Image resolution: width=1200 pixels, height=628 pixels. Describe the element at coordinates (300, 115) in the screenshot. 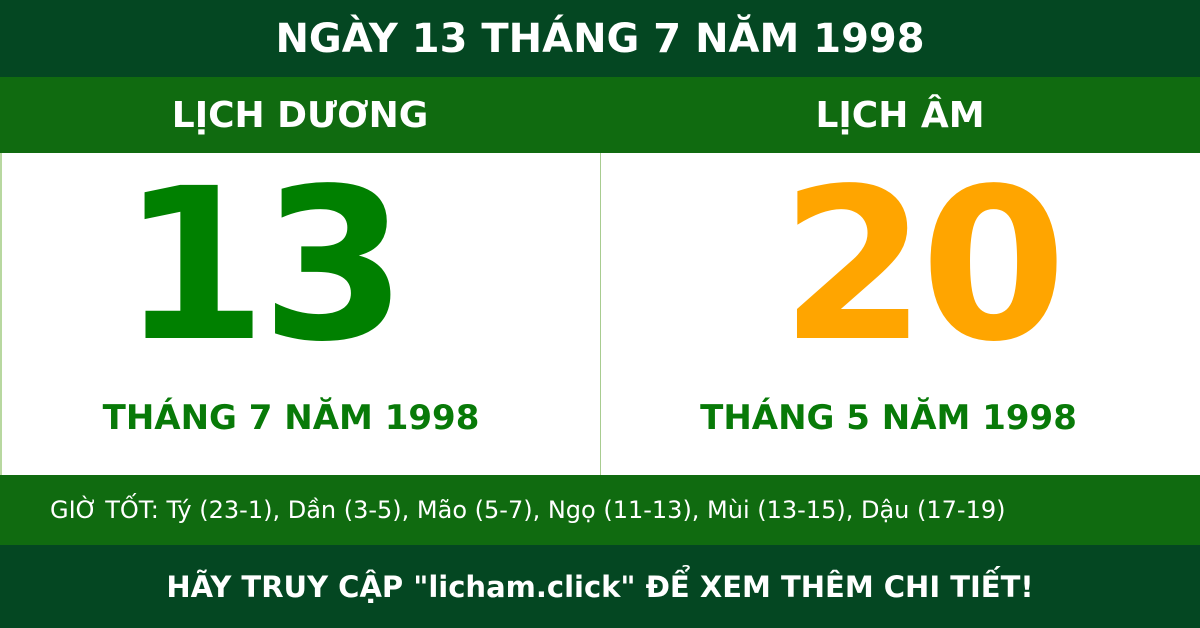

I see `solar-header: LỊCH DƯƠNG` at that location.